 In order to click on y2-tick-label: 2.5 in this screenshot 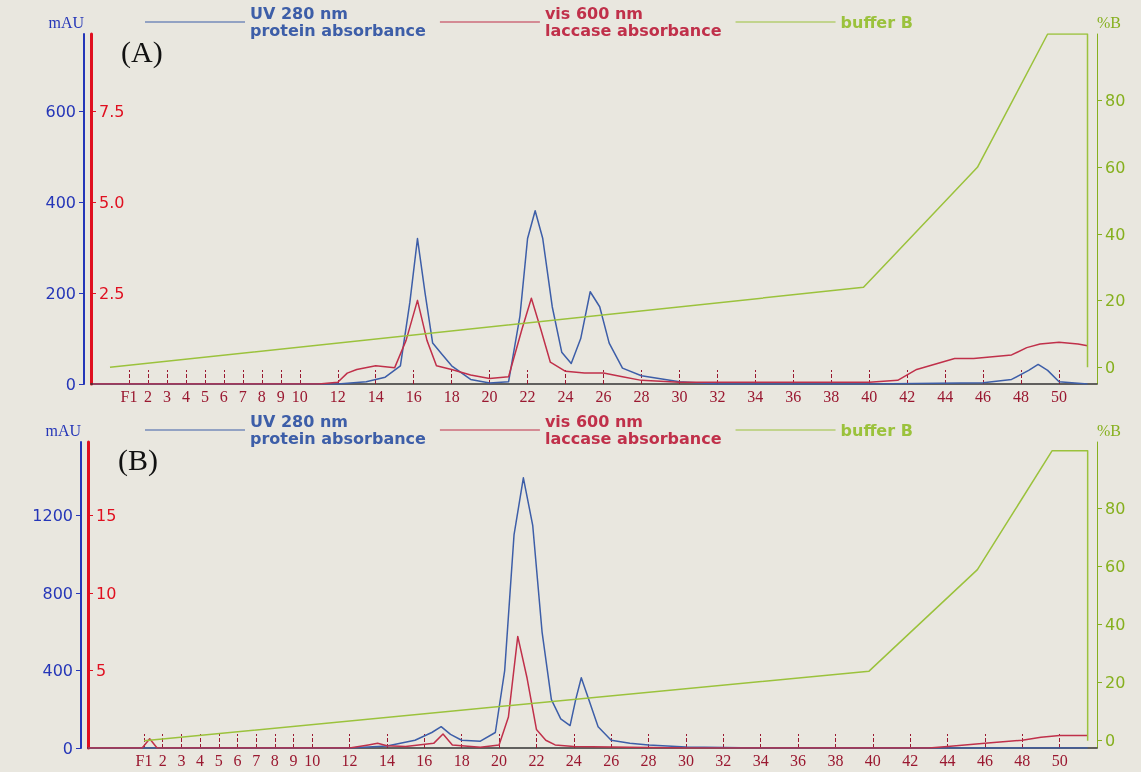, I will do `click(112, 293)`.